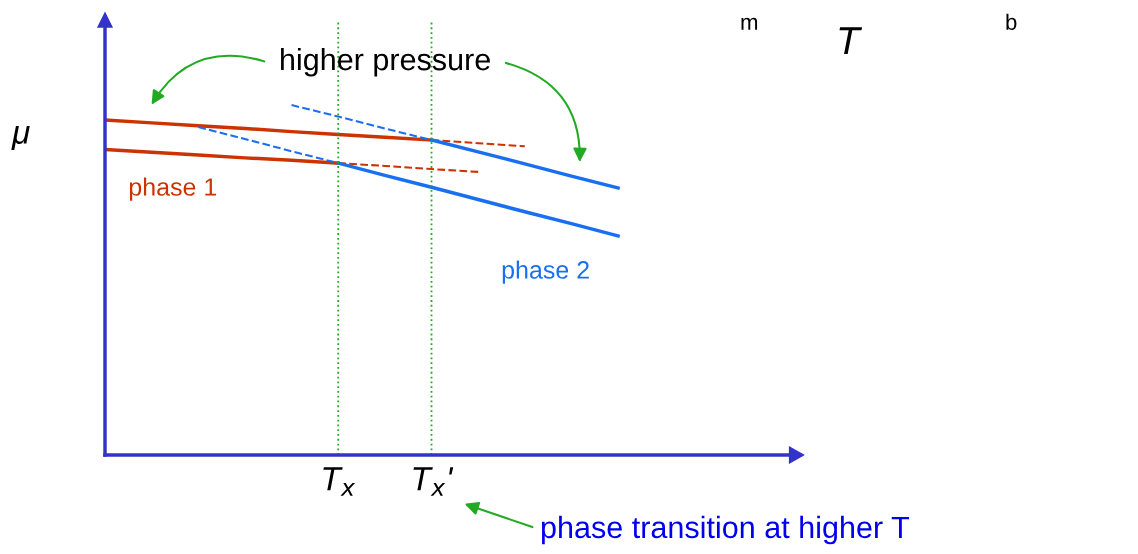  Describe the element at coordinates (173, 189) in the screenshot. I see `series-label: phase 1` at that location.